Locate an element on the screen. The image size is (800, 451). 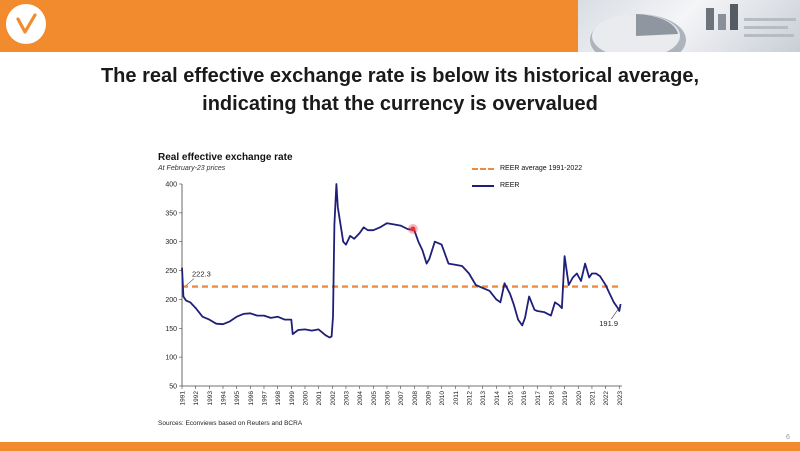
logo-v-icon is located at coordinates (26, 23).